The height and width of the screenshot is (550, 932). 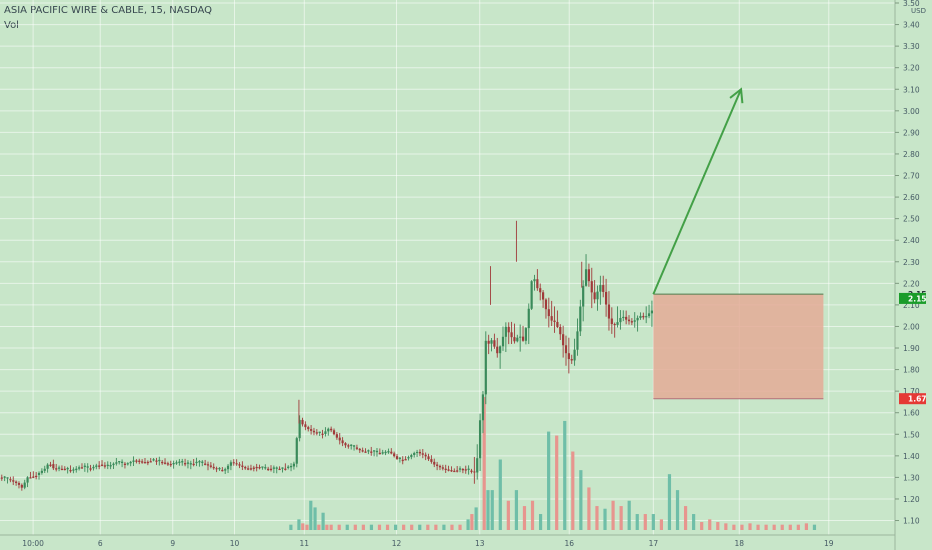 What do you see at coordinates (911, 176) in the screenshot?
I see `price-tick-label: 2.70` at bounding box center [911, 176].